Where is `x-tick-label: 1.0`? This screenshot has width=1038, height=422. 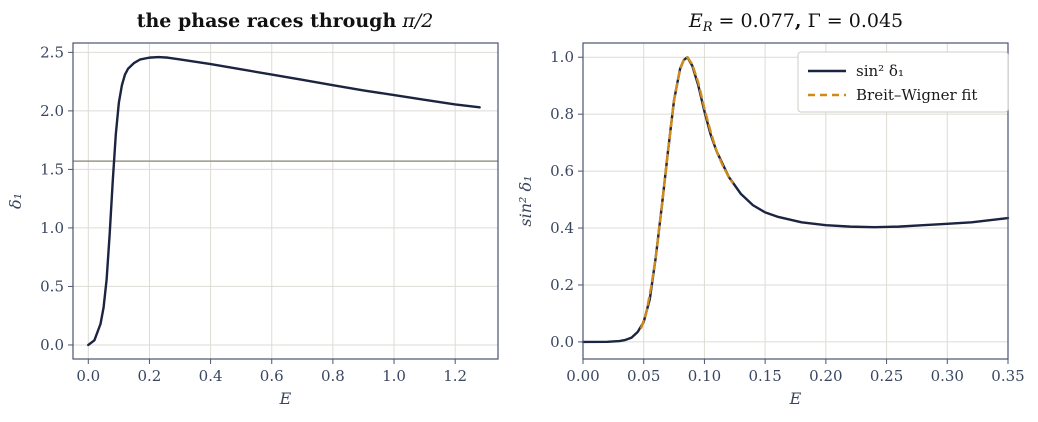
x-tick-label: 1.0 is located at coordinates (394, 376).